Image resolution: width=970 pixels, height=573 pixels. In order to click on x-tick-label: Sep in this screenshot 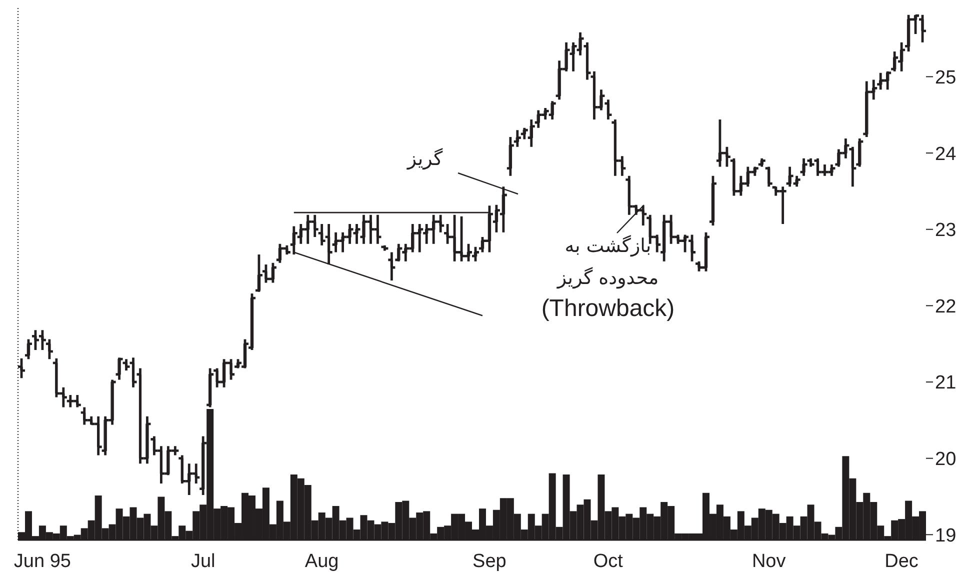, I will do `click(489, 561)`.